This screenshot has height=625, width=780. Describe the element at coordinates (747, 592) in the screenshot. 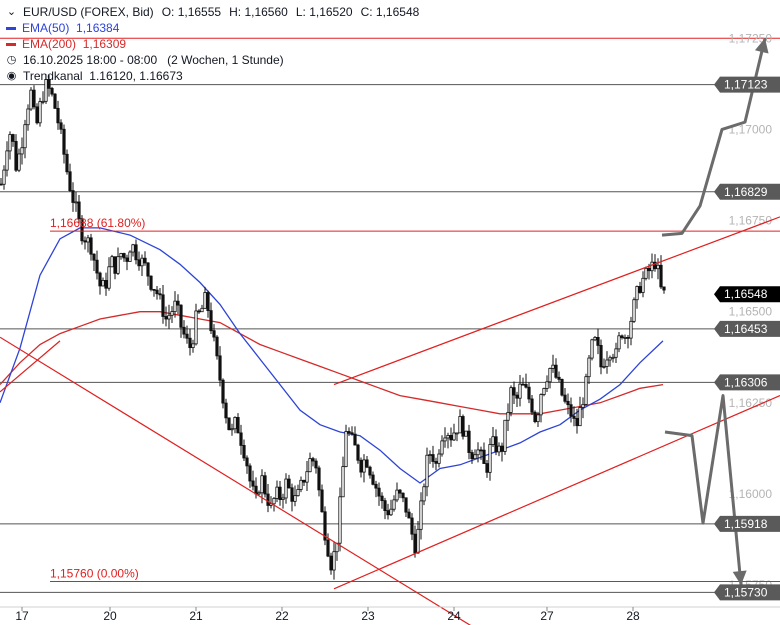

I see `level-badge-6-bg` at that location.